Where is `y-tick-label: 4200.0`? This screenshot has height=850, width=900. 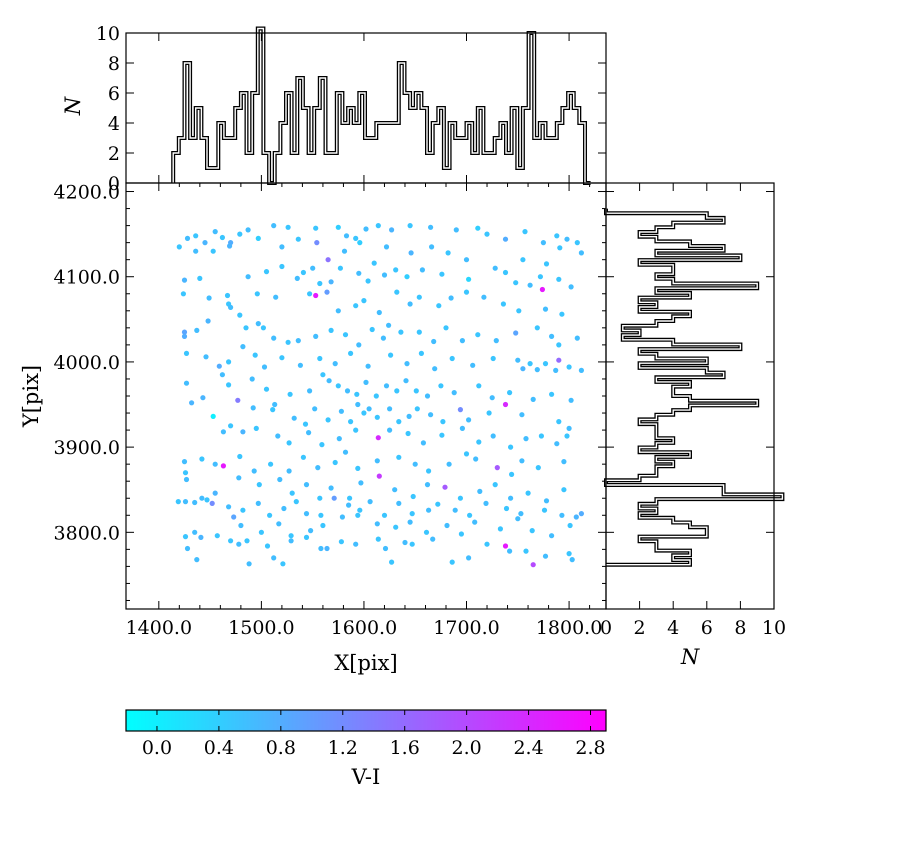
y-tick-label: 4200.0 is located at coordinates (87, 193).